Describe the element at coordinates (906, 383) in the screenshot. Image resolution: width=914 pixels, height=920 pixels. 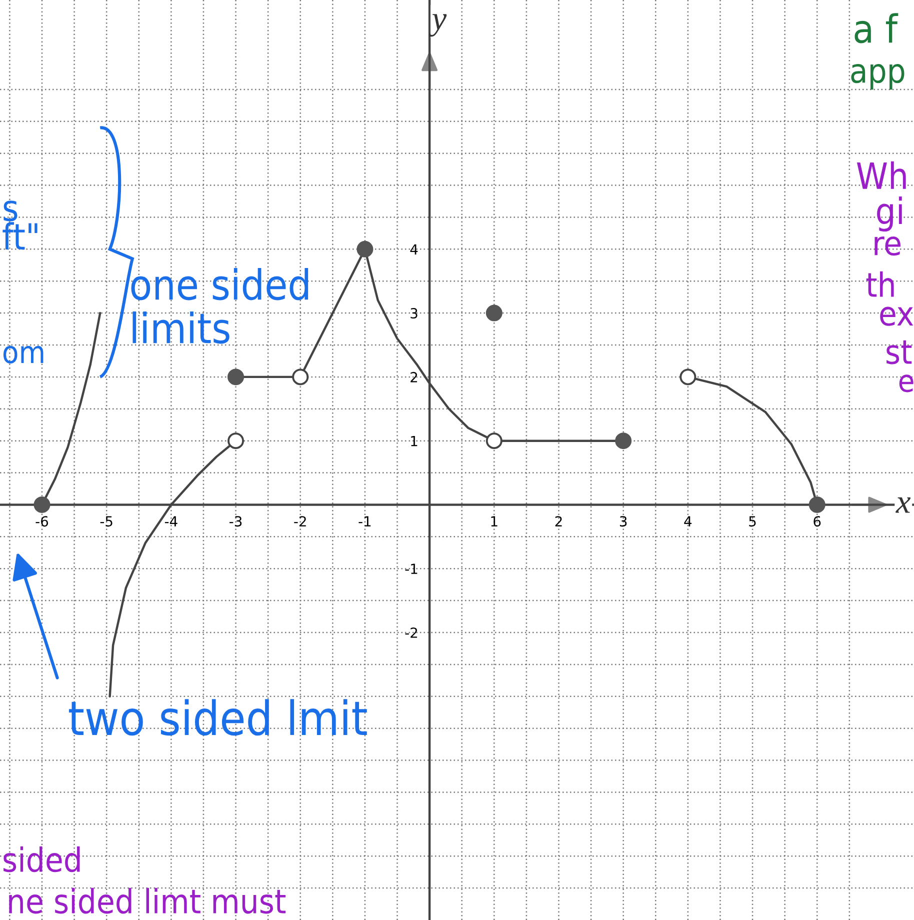
I see `annotation: e` at that location.